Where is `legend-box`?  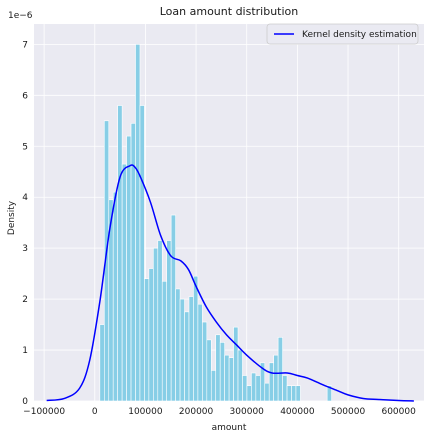
legend-box is located at coordinates (342, 34).